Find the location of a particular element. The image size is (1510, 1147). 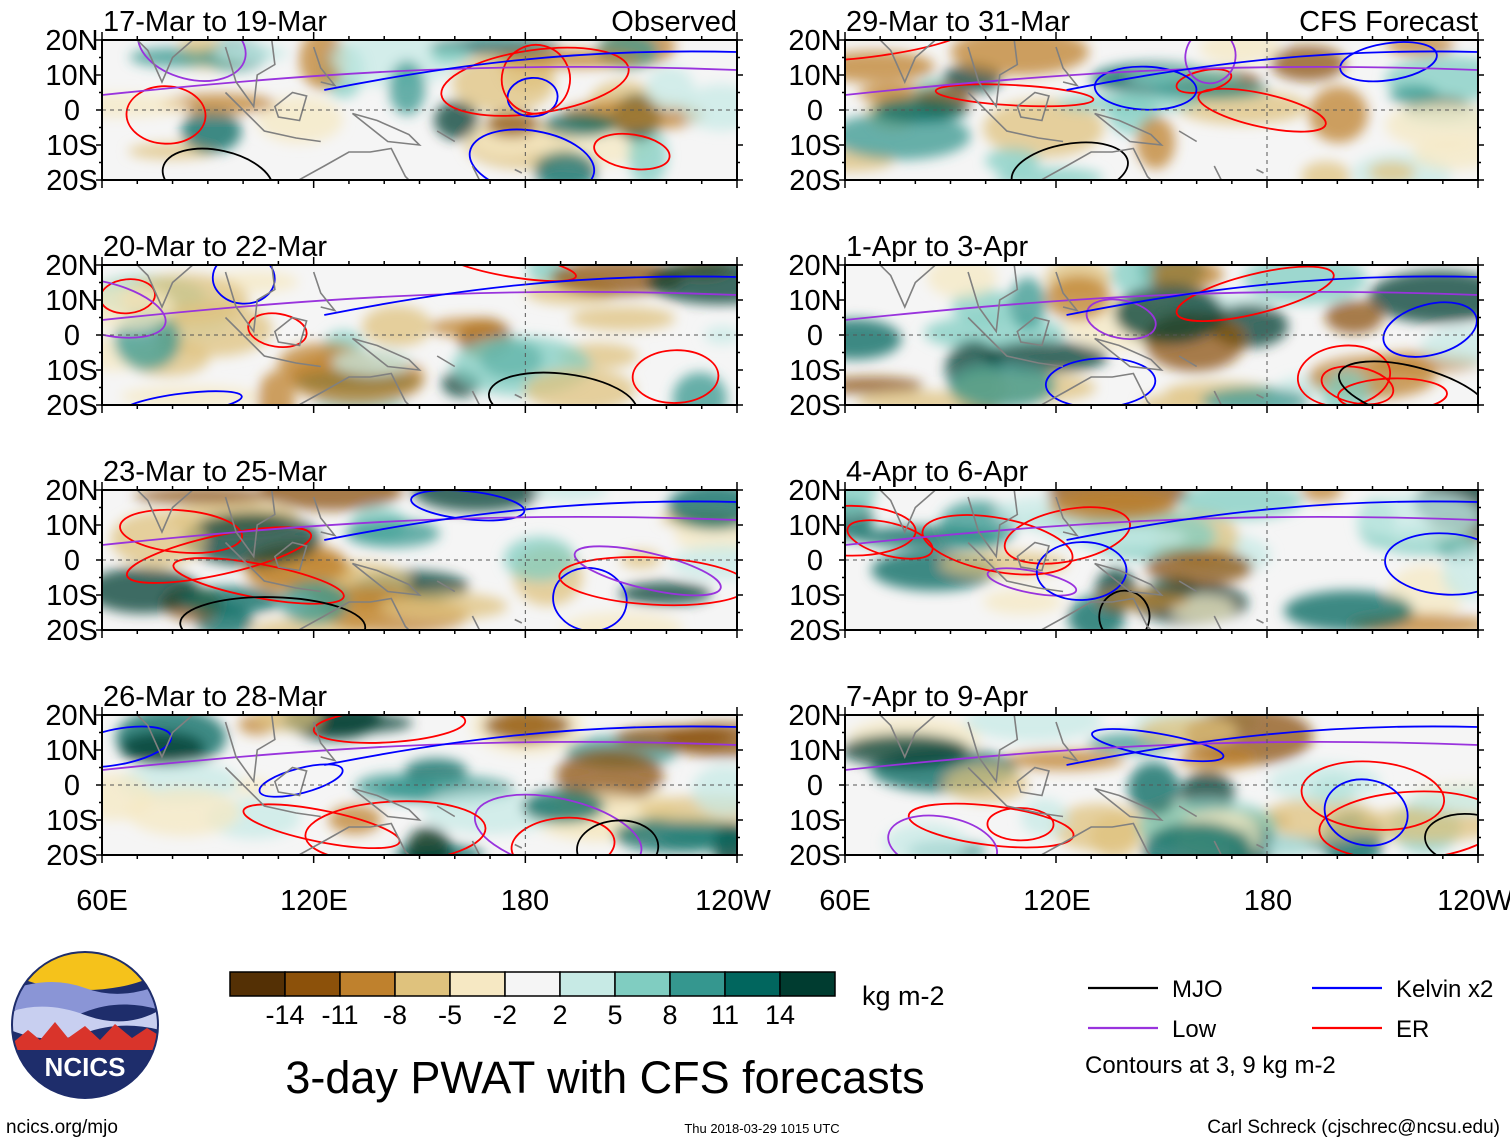

logo-sun is located at coordinates (85, 971).